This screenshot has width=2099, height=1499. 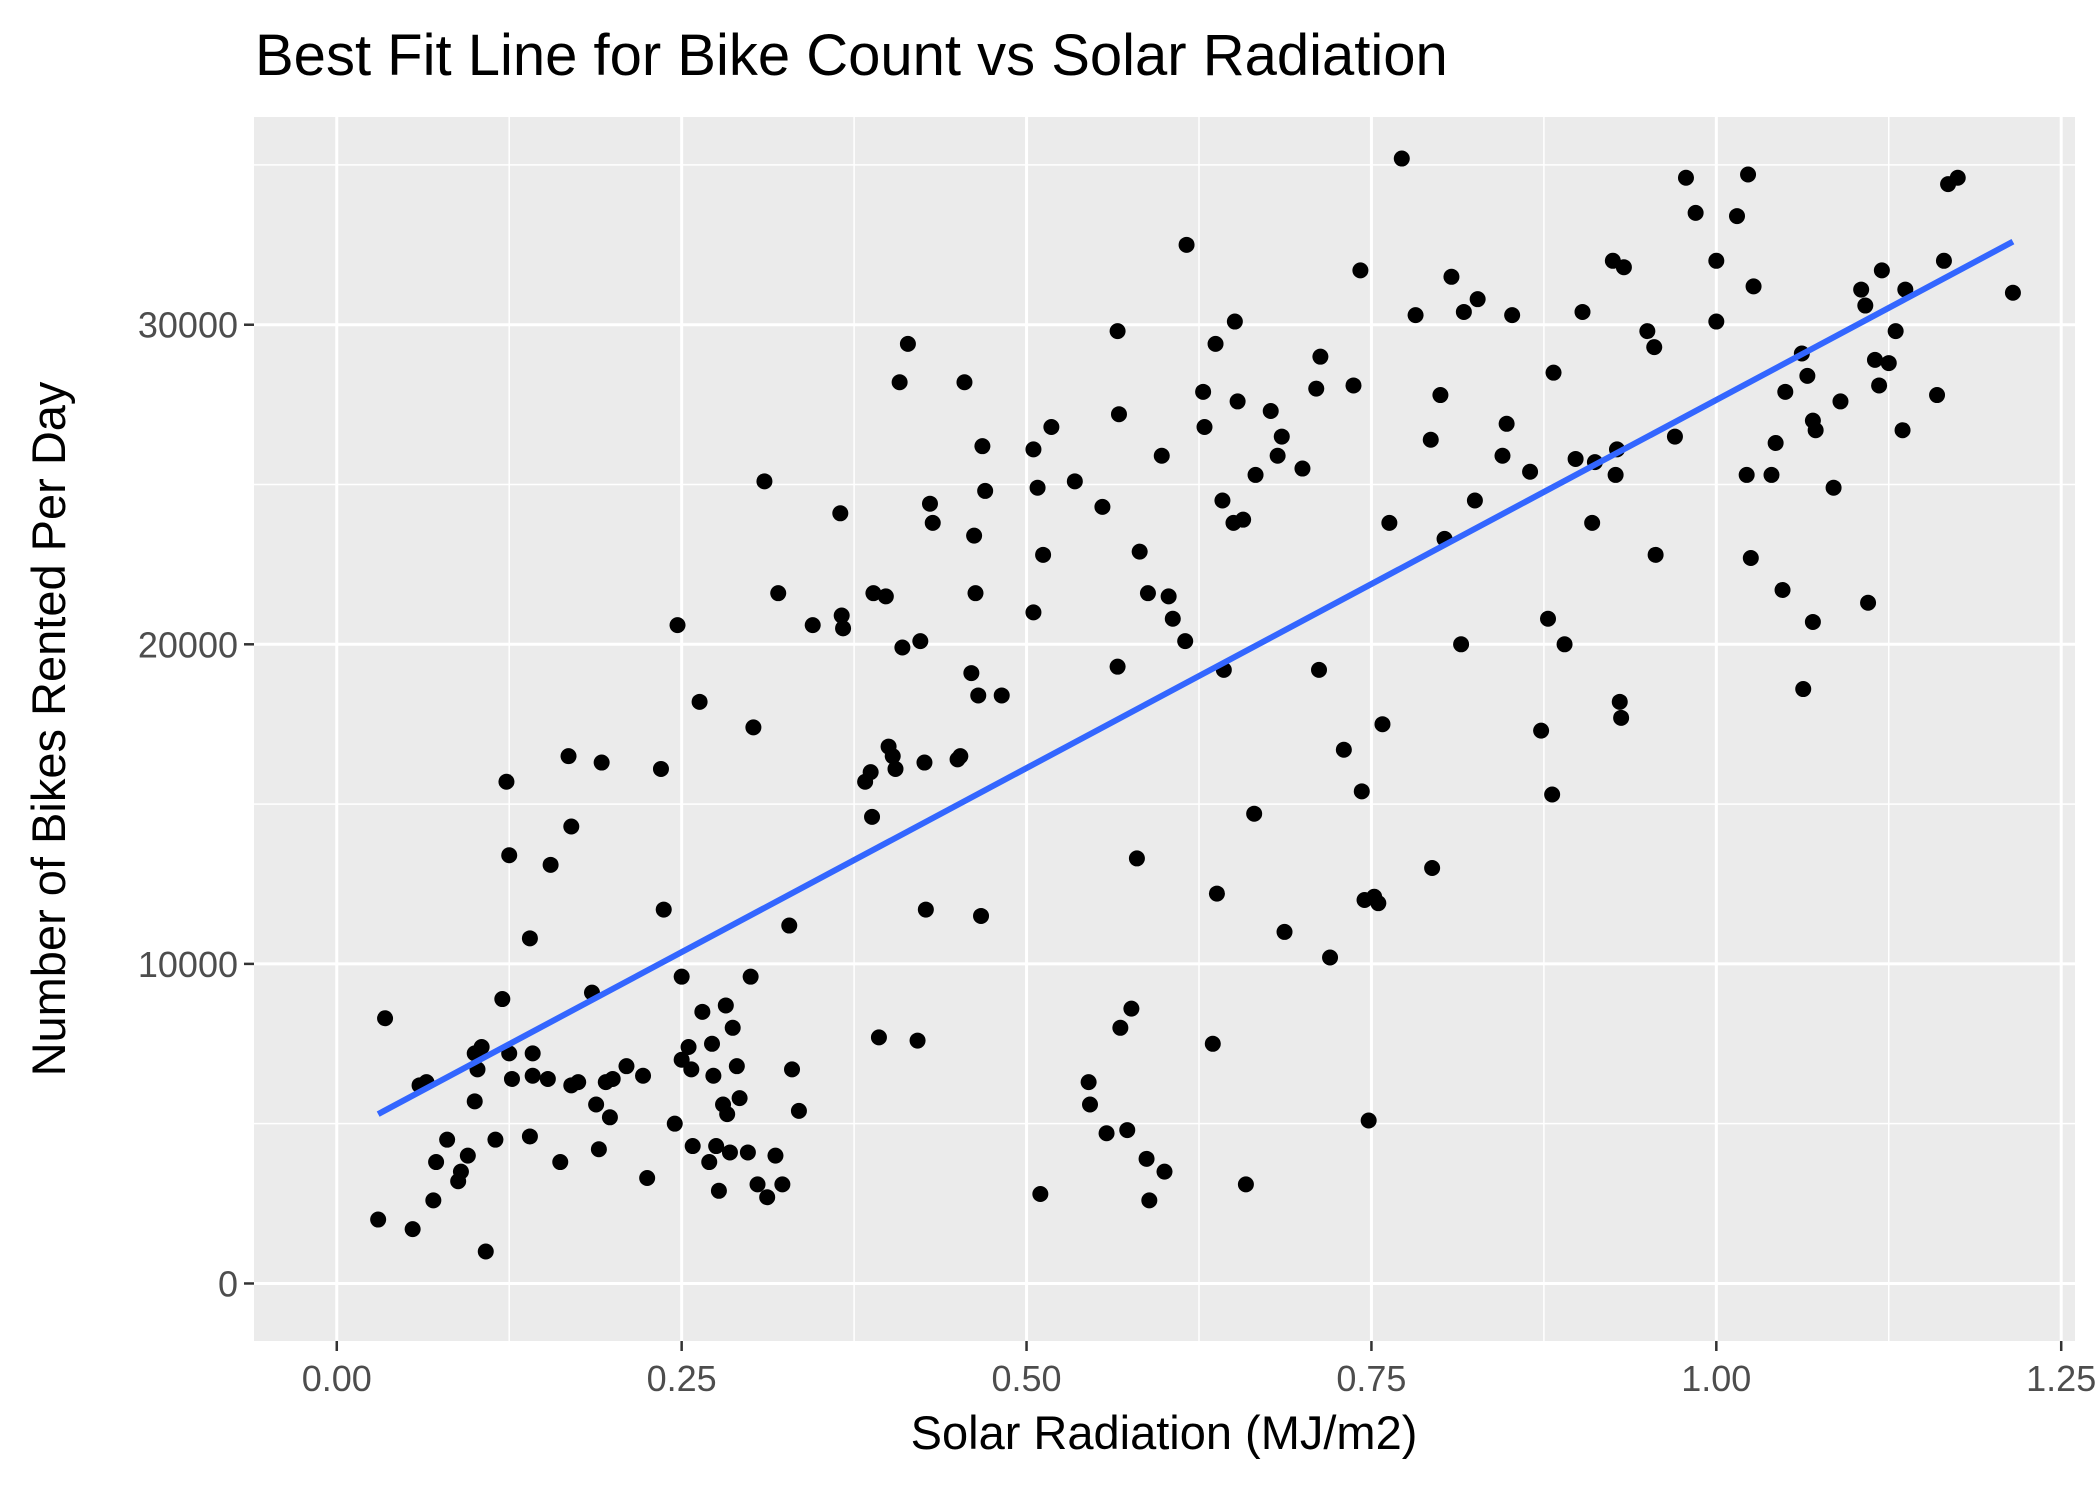 What do you see at coordinates (1164, 1432) in the screenshot?
I see `x-axis-title: Solar Radiation (MJ/m2)` at bounding box center [1164, 1432].